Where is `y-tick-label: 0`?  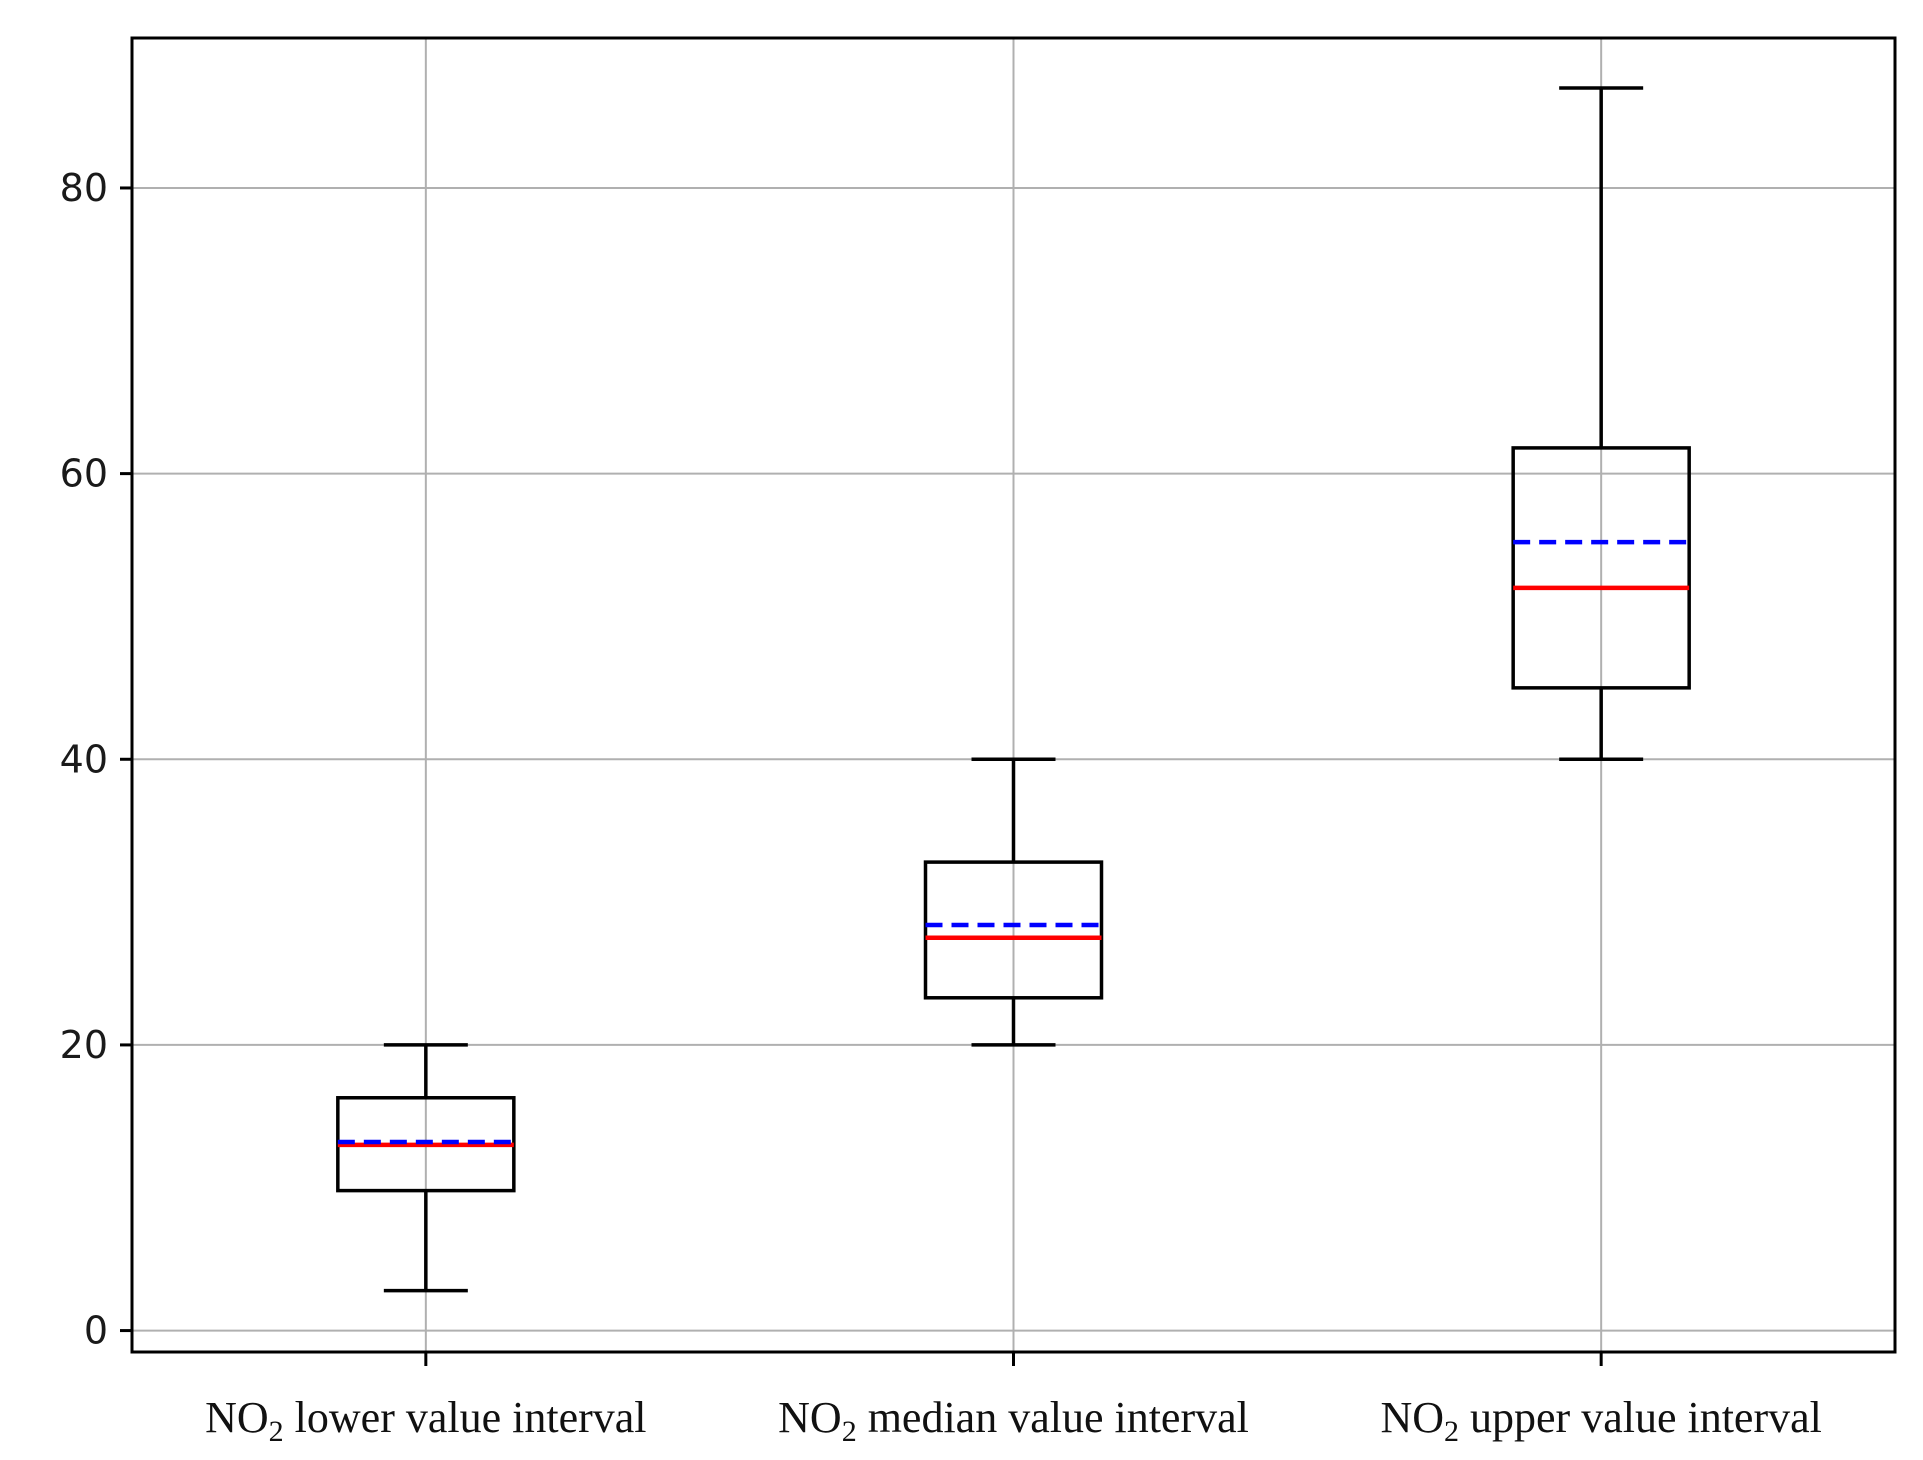
y-tick-label: 0 is located at coordinates (96, 1331).